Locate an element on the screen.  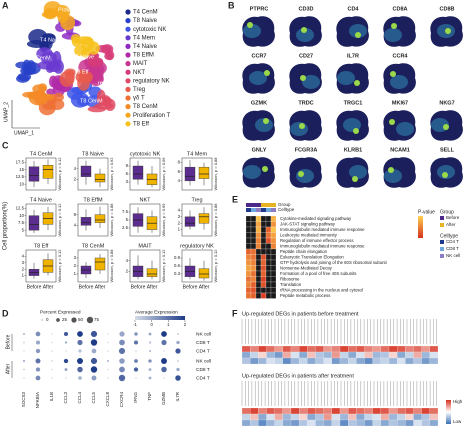
y-tick-label: 15 is located at coordinates (21, 169).